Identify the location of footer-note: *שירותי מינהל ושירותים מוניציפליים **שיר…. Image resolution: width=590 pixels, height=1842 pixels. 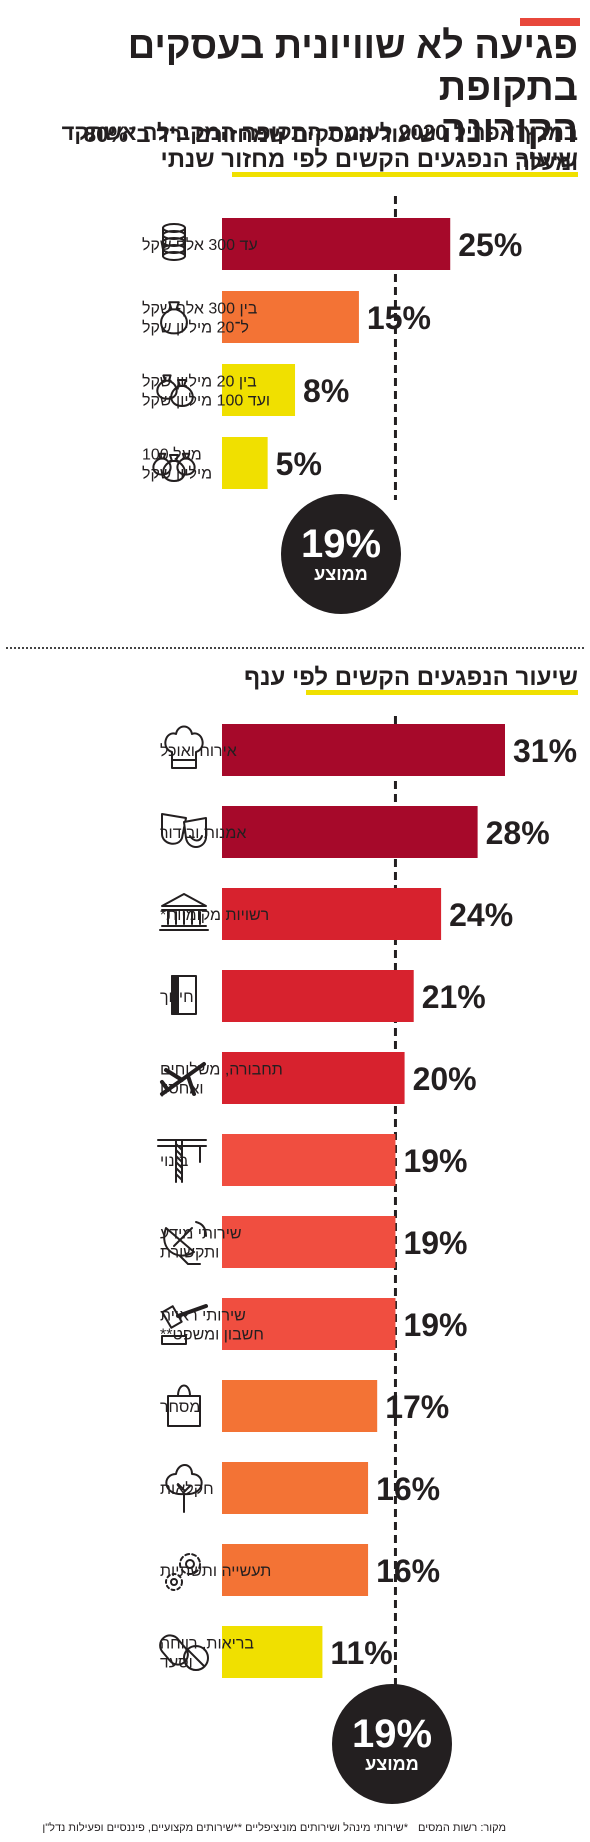
(225, 1828).